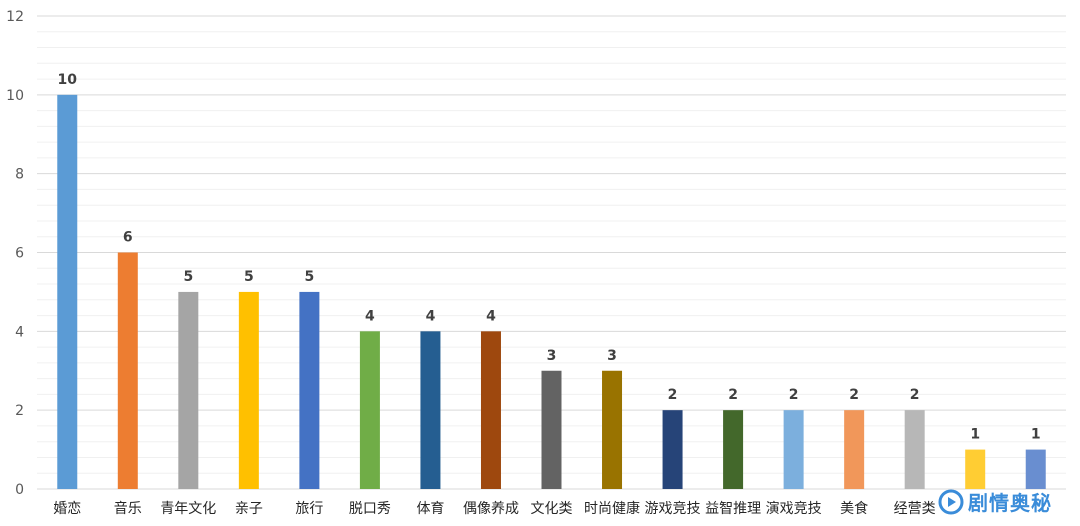 The width and height of the screenshot is (1080, 526). What do you see at coordinates (673, 508) in the screenshot?
I see `x-tick-label: 游戏竞技` at bounding box center [673, 508].